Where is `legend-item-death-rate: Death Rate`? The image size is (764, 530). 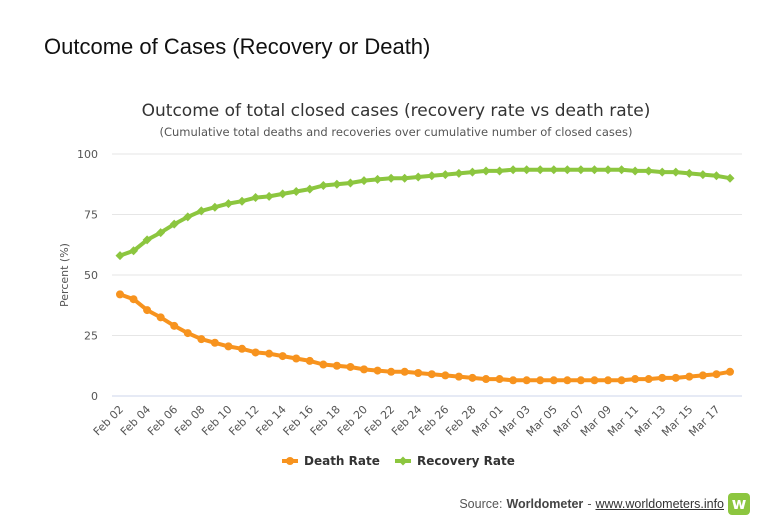 legend-item-death-rate: Death Rate is located at coordinates (331, 461).